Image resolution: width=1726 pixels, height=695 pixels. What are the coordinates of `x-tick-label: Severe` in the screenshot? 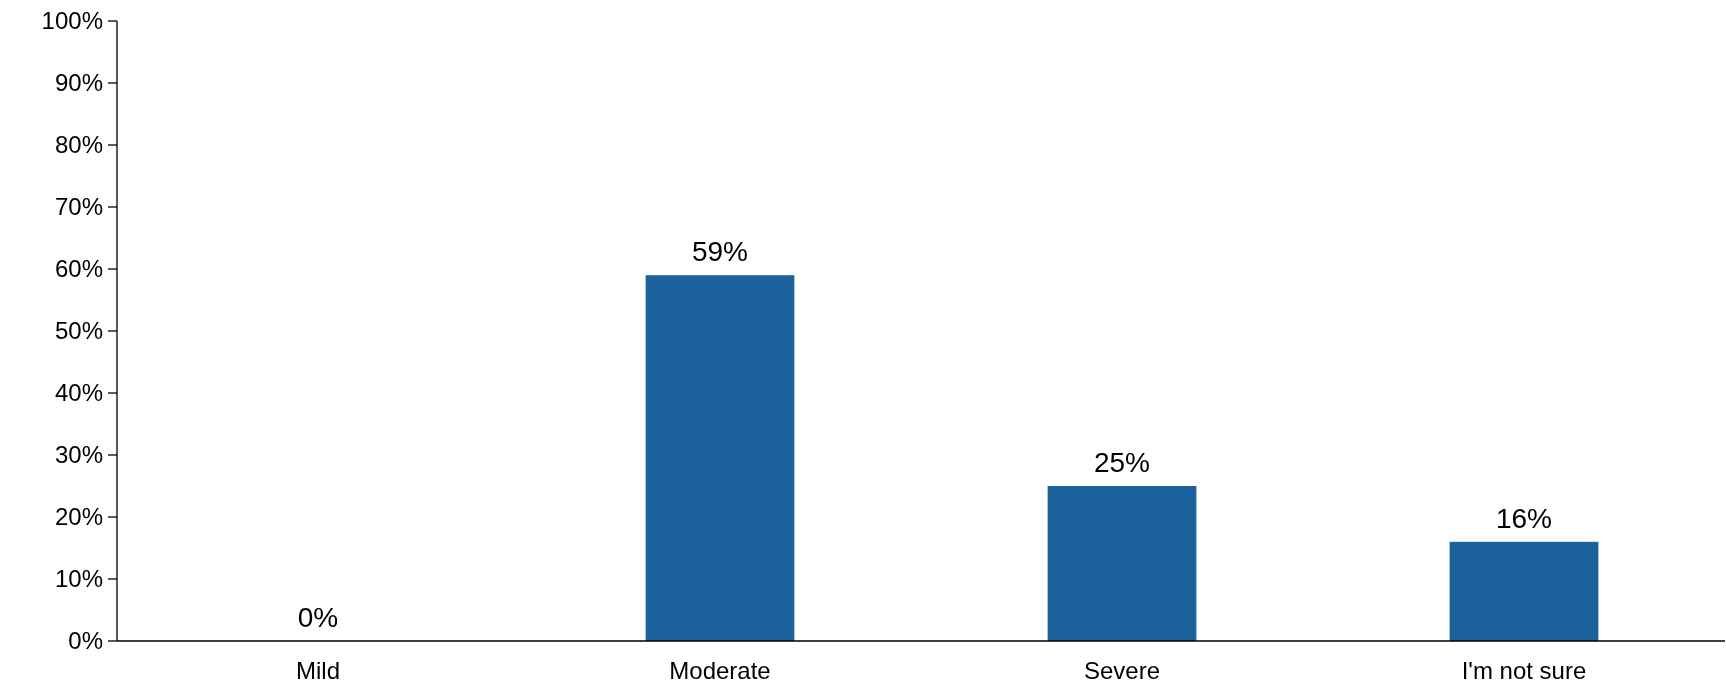 It's located at (1122, 670).